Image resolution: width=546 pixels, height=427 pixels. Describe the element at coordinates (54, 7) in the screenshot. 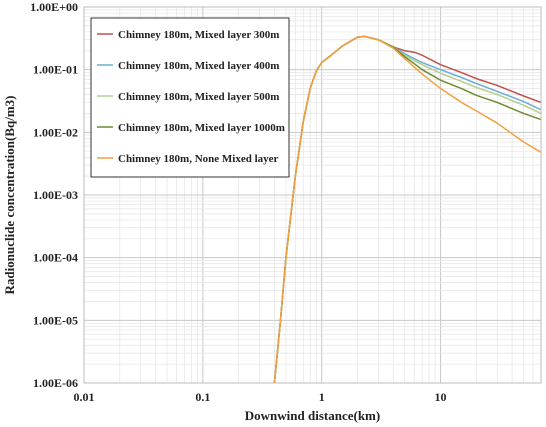

I see `y-tick-label: 1.00E+00` at that location.